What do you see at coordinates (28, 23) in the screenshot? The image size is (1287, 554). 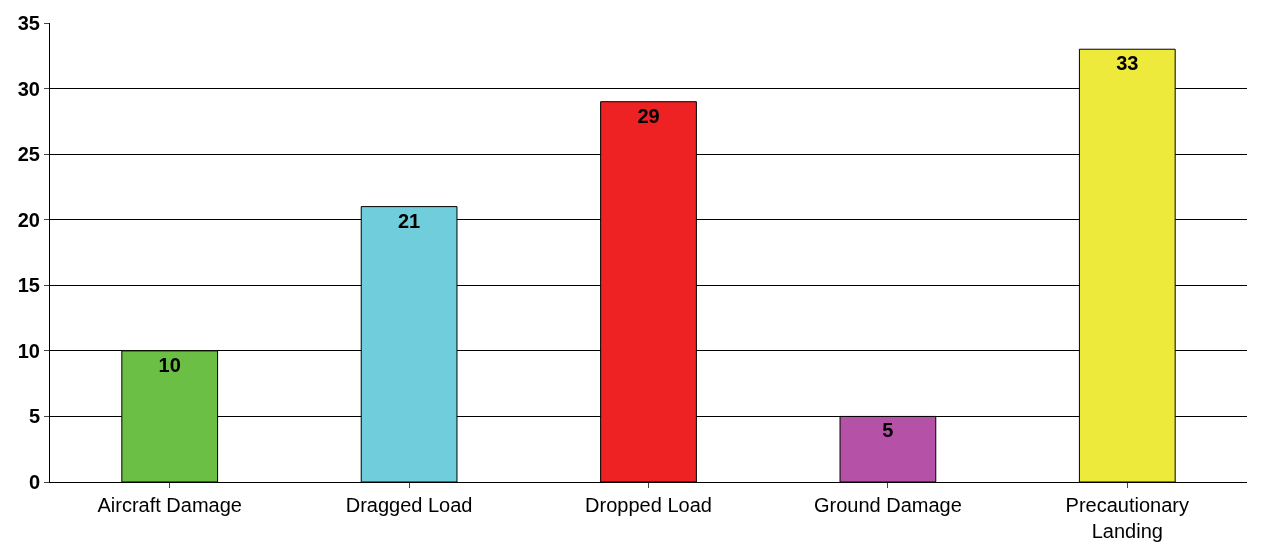 I see `y-tick-label: 35` at bounding box center [28, 23].